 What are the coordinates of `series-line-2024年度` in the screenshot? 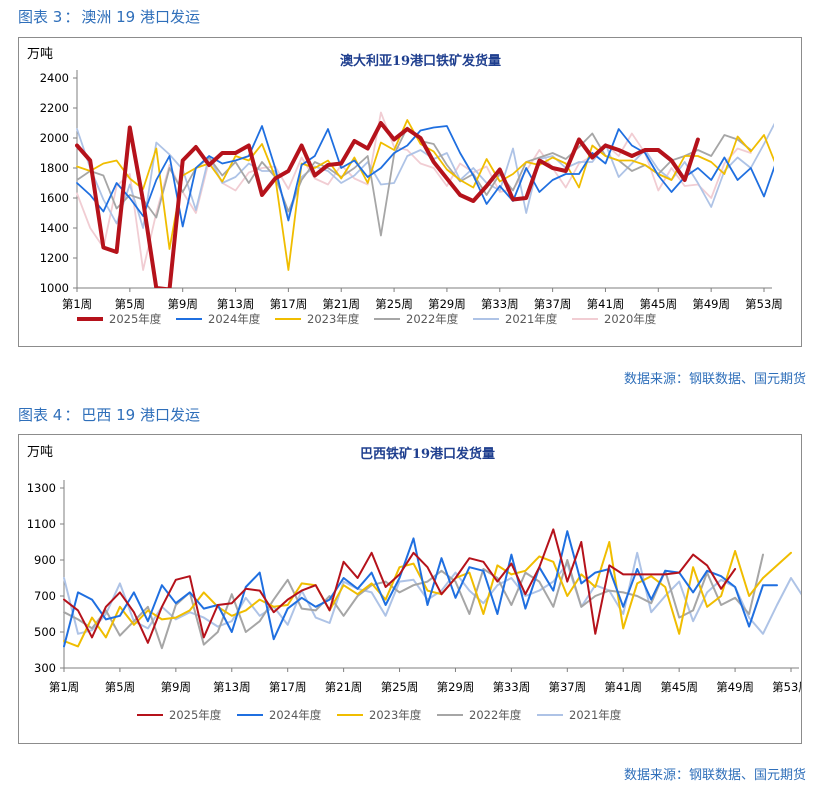 It's located at (420, 589).